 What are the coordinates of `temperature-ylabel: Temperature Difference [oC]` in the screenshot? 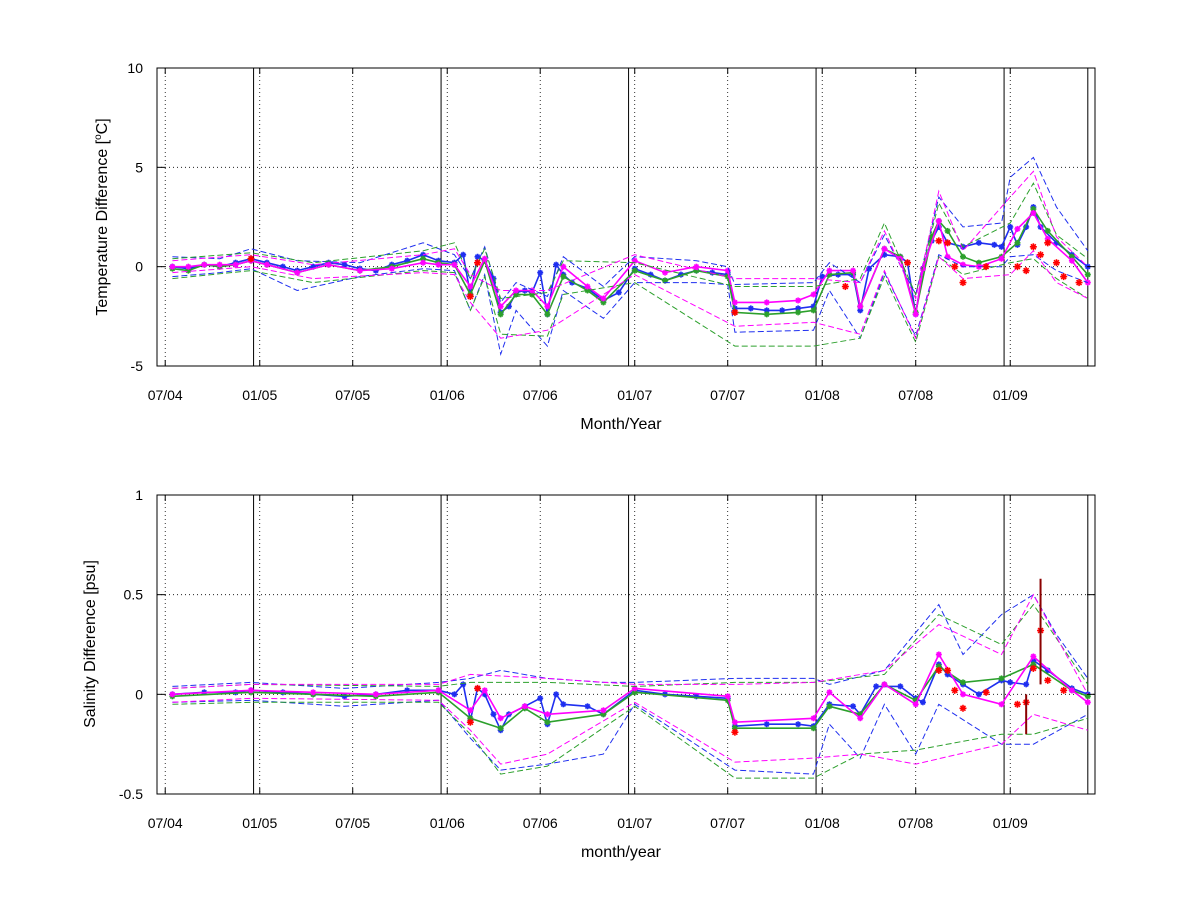 It's located at (102, 216).